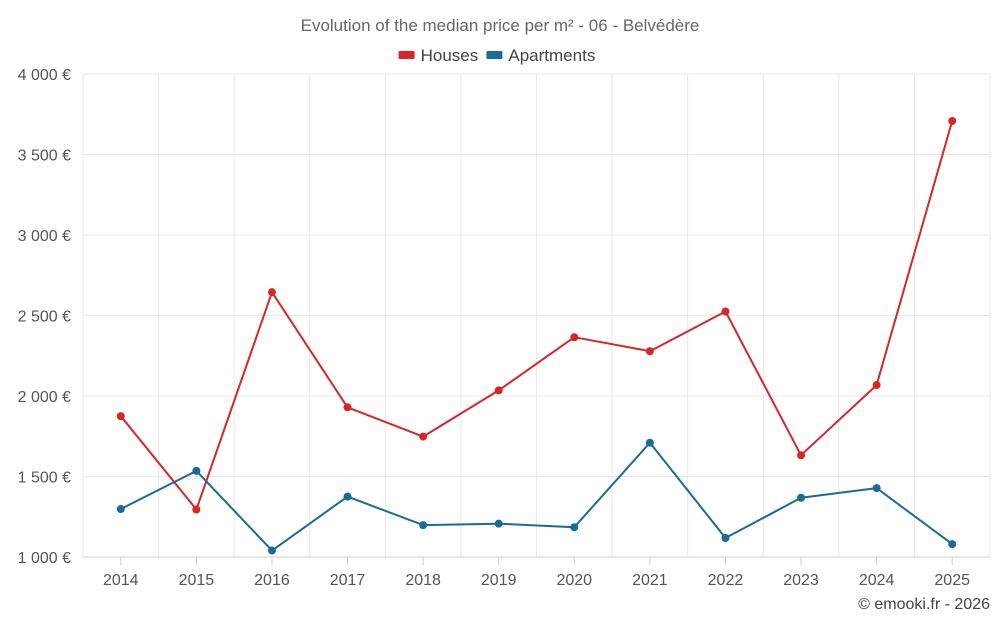 This screenshot has height=625, width=1000. I want to click on legend-swatch-apartments, so click(494, 55).